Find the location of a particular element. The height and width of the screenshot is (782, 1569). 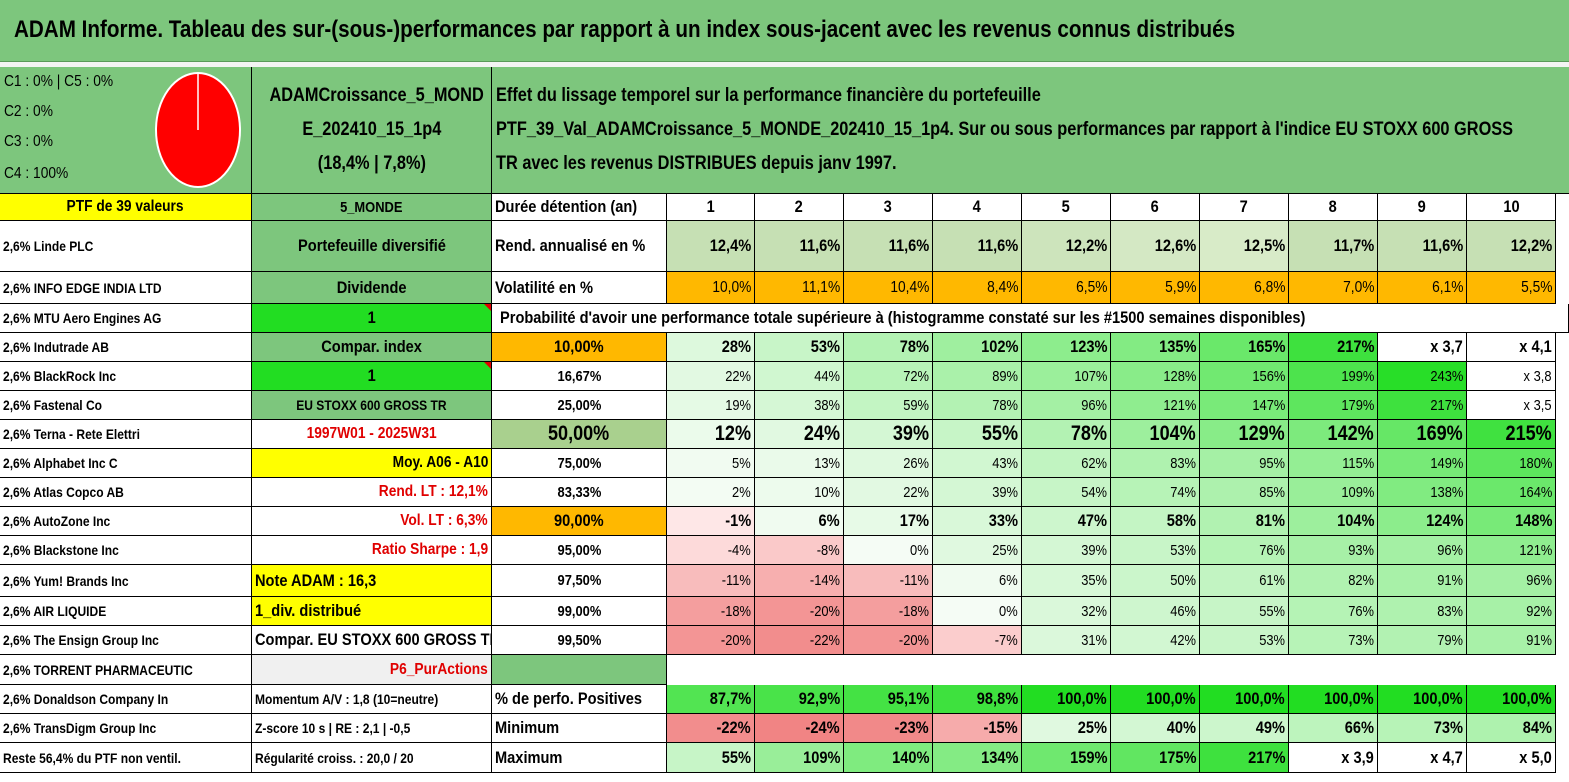

stat-value: 73% is located at coordinates (1422, 728).